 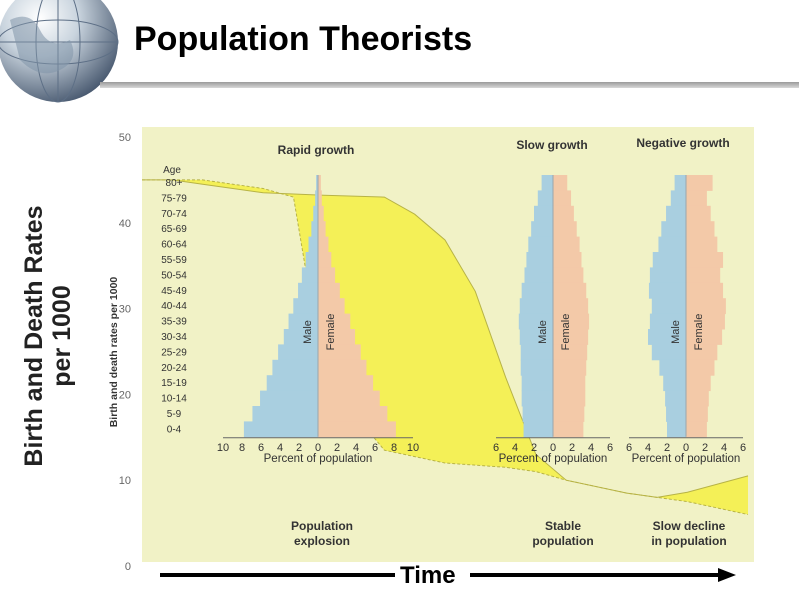 What do you see at coordinates (322, 526) in the screenshot?
I see `stage-label: Population` at bounding box center [322, 526].